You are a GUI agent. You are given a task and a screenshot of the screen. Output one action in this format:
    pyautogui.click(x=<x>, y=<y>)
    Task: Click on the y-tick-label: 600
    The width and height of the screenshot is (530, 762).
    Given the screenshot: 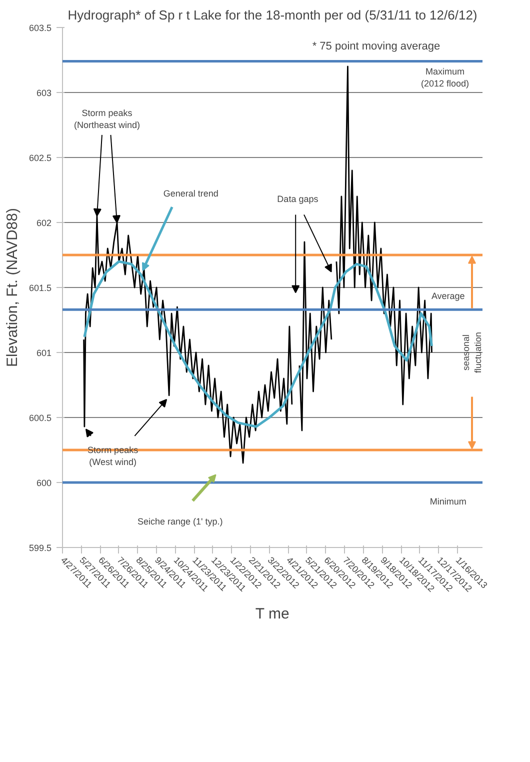 What is the action you would take?
    pyautogui.click(x=44, y=483)
    